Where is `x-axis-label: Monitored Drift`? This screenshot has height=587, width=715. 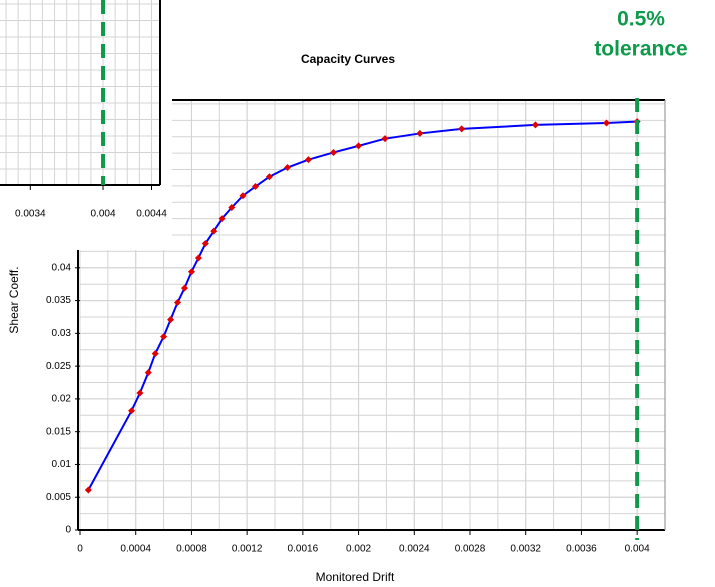
x-axis-label: Monitored Drift is located at coordinates (355, 577).